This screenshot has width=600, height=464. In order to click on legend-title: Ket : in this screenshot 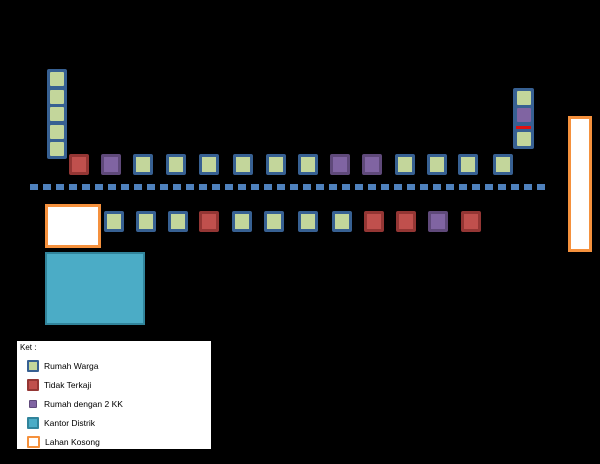, I will do `click(28, 347)`.